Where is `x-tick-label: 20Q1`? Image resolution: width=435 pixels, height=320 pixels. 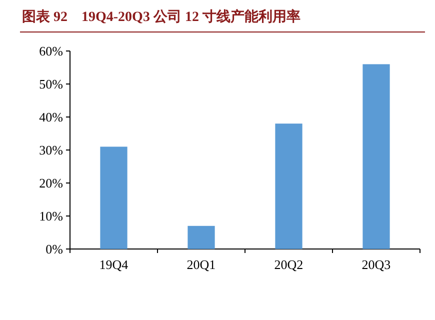
x-tick-label: 20Q1 is located at coordinates (201, 264).